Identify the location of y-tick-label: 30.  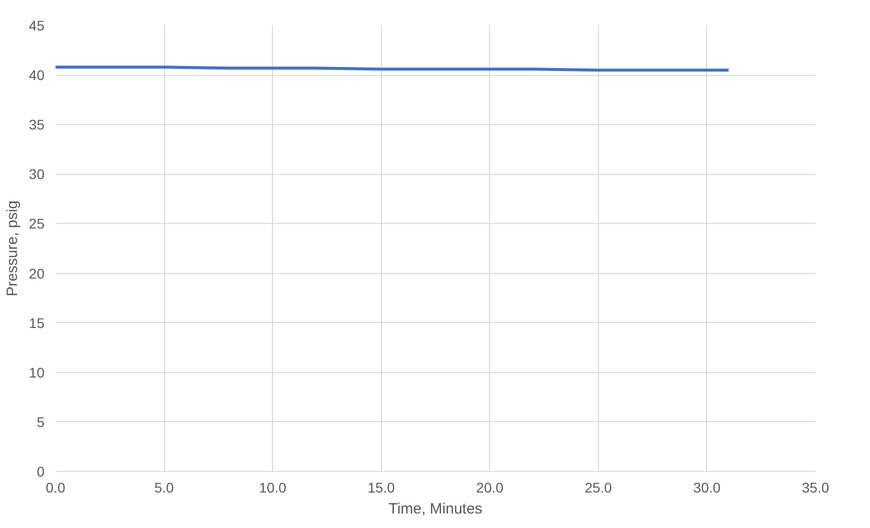
(36, 174).